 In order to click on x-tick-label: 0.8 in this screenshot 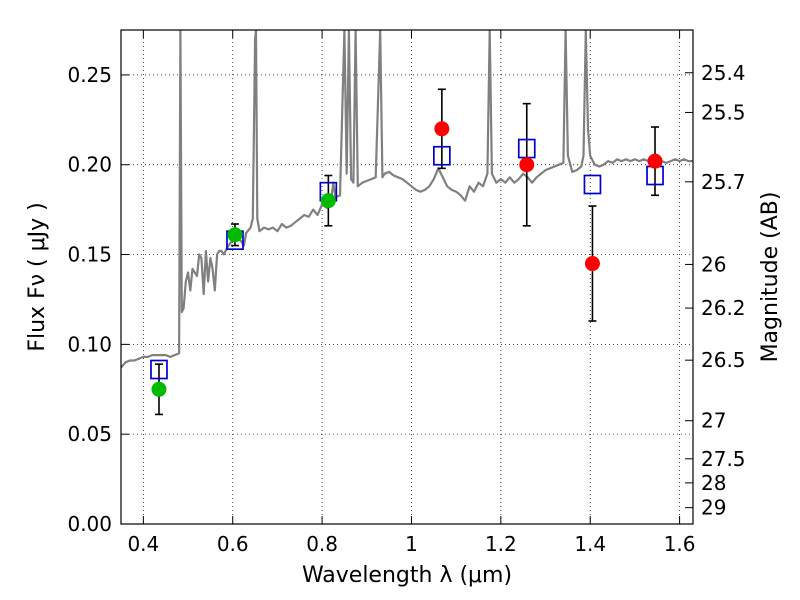, I will do `click(322, 544)`.